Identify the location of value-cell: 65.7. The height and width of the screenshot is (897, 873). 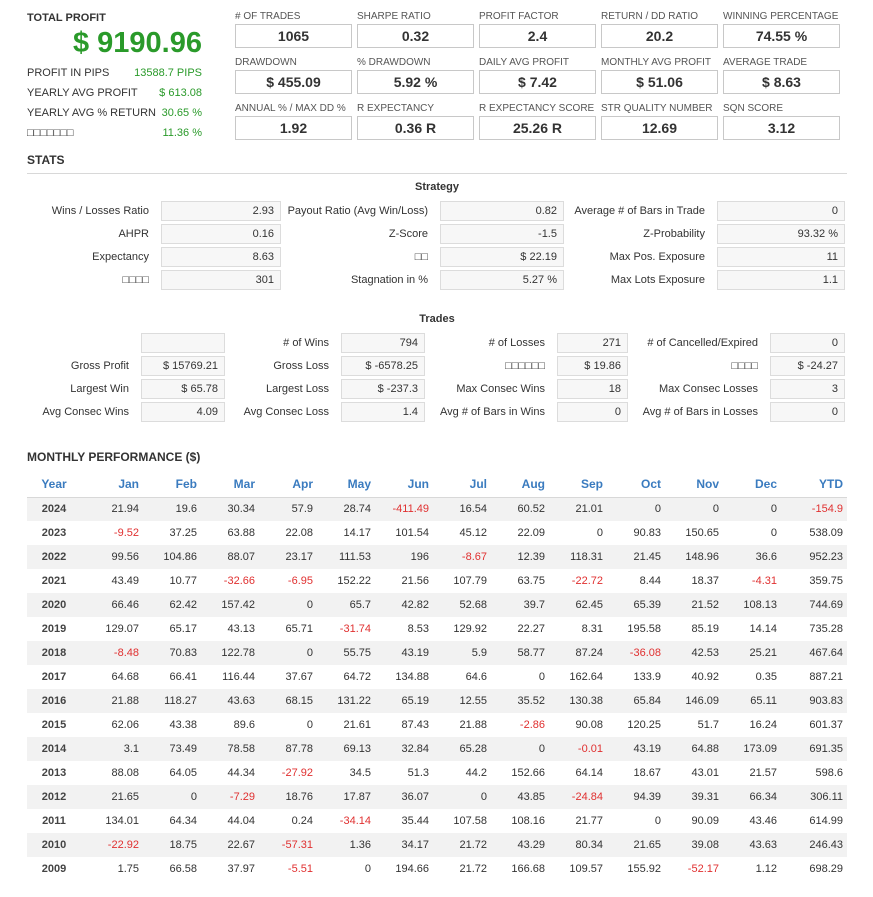
(346, 605).